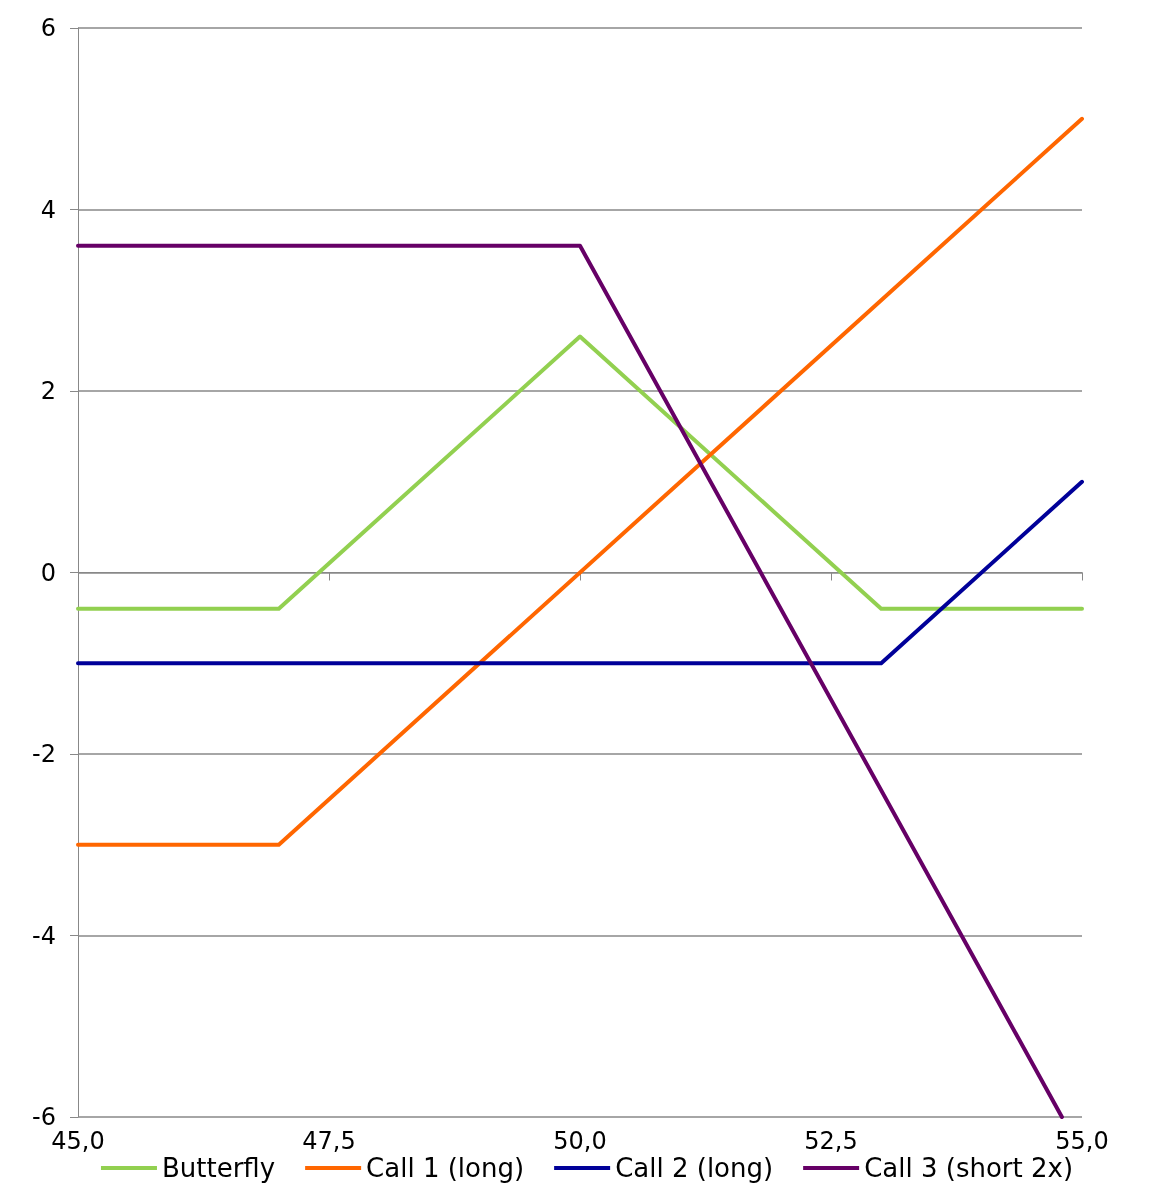  Describe the element at coordinates (694, 1168) in the screenshot. I see `legend-label: Call 2 (long)` at that location.